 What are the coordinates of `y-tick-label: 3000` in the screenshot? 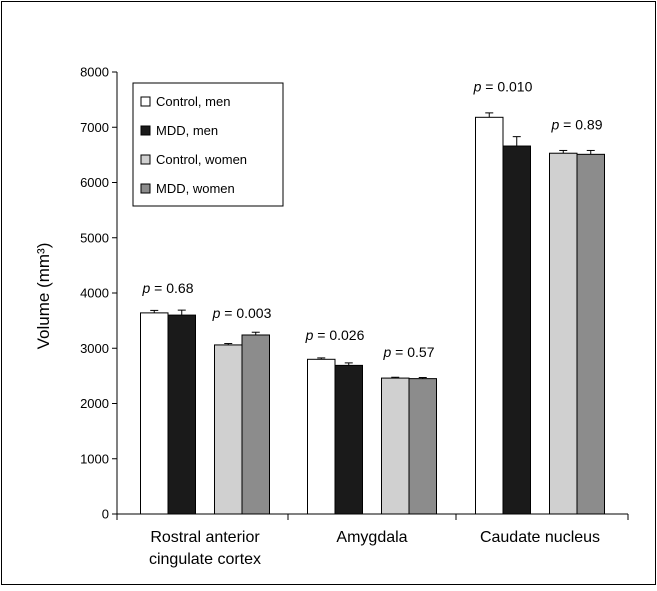 It's located at (94, 348).